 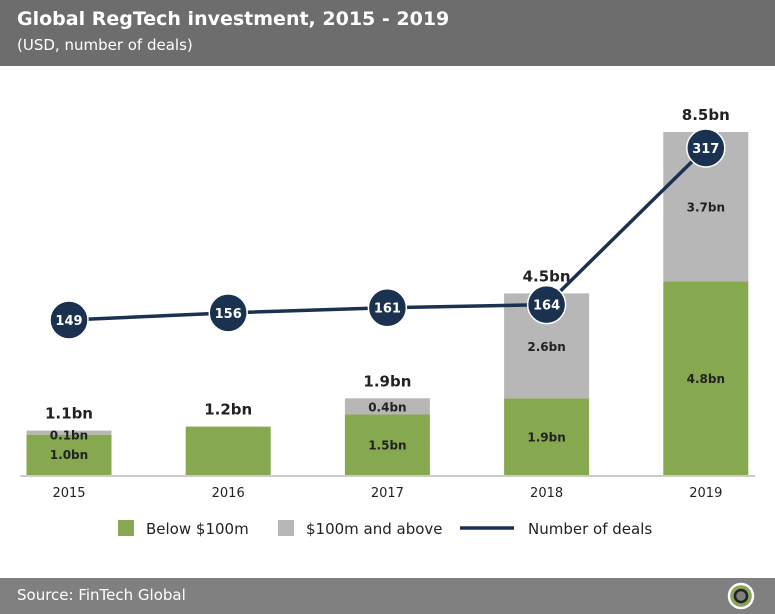 What do you see at coordinates (197, 529) in the screenshot?
I see `legend-label: Below $100m` at bounding box center [197, 529].